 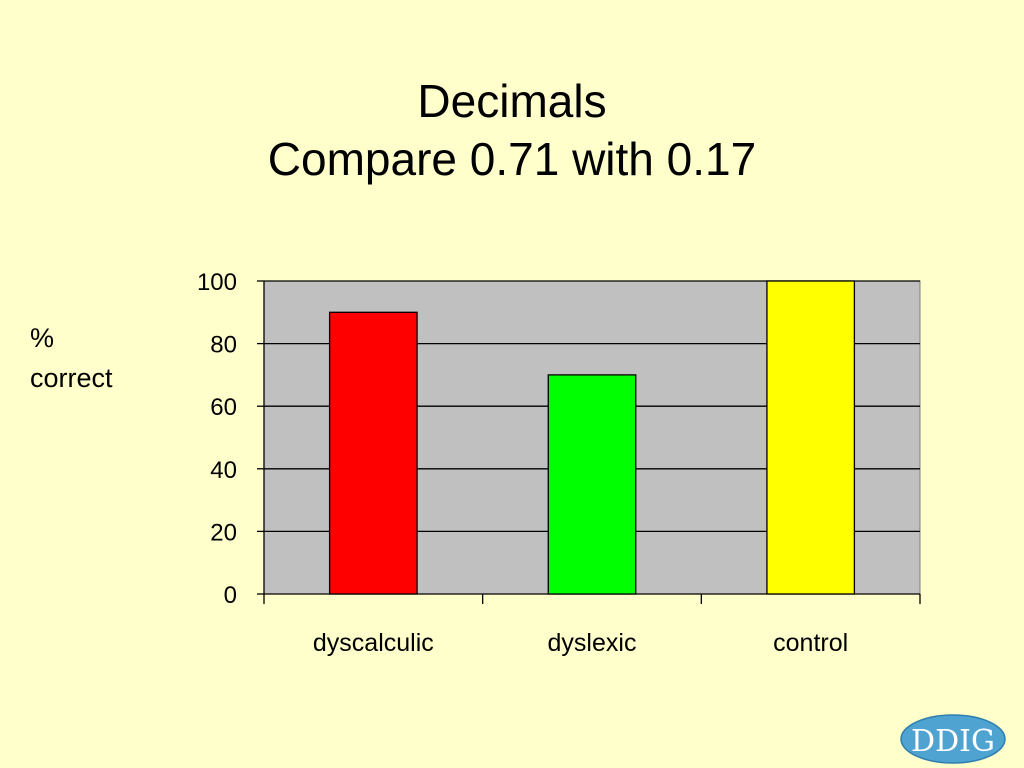 What do you see at coordinates (953, 741) in the screenshot?
I see `logo-text: DDIG` at bounding box center [953, 741].